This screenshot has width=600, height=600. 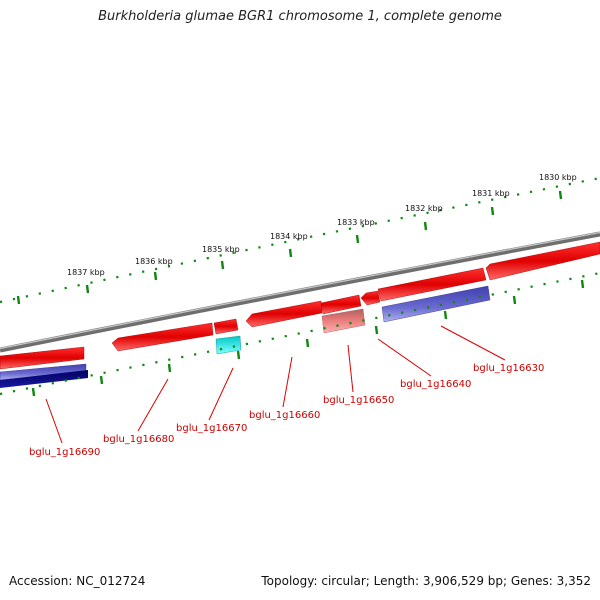 I want to click on scale-label: 1835 kbp, so click(x=221, y=249).